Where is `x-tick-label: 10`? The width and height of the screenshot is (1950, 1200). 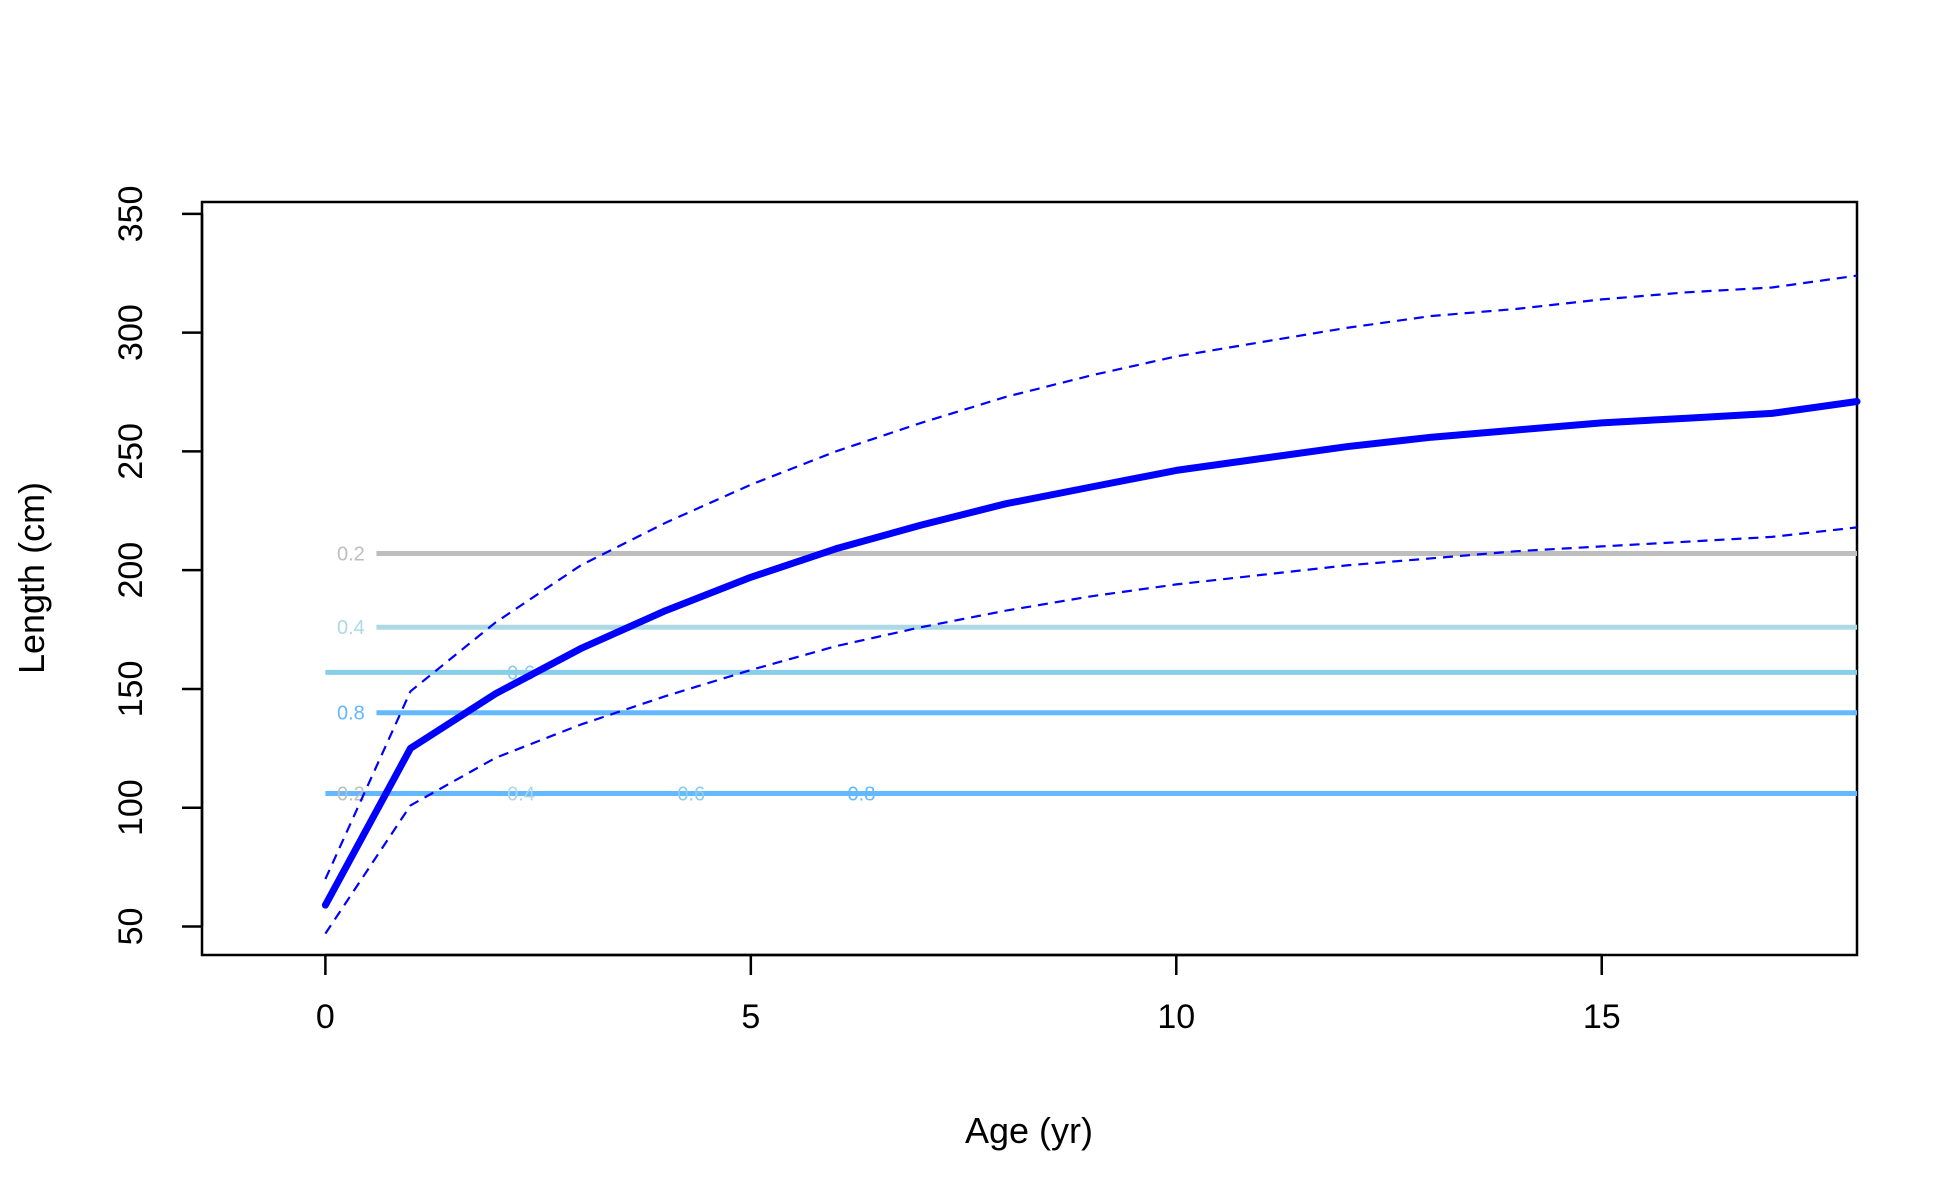
x-tick-label: 10 is located at coordinates (1176, 1017).